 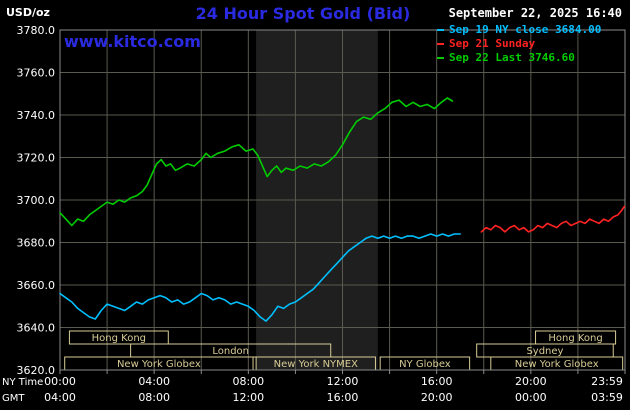 What do you see at coordinates (437, 381) in the screenshot?
I see `x-tick-ny-label: 16:00` at bounding box center [437, 381].